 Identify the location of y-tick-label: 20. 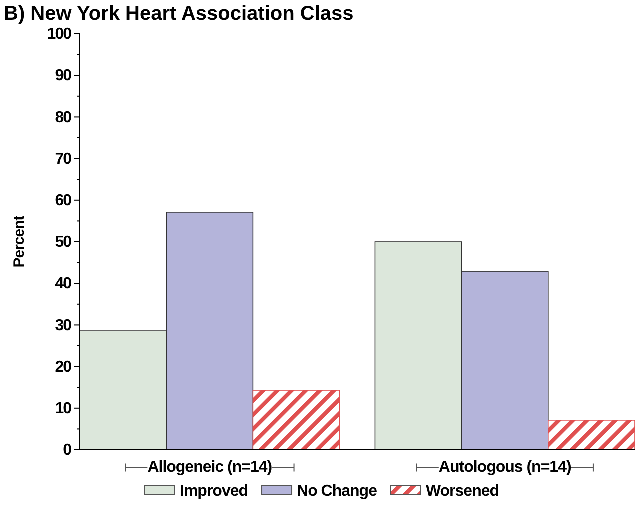
(63, 367).